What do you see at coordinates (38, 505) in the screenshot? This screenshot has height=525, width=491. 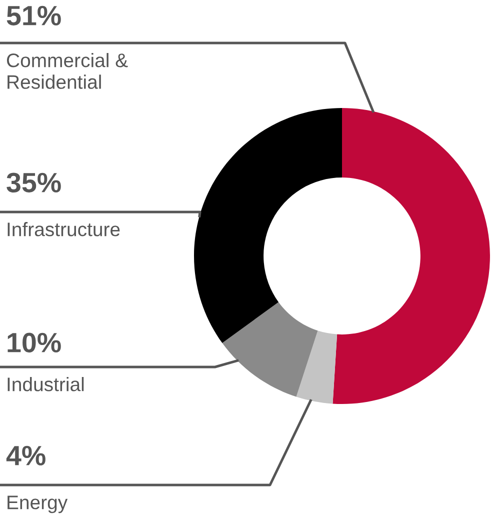 I see `slice-label: Energy` at bounding box center [38, 505].